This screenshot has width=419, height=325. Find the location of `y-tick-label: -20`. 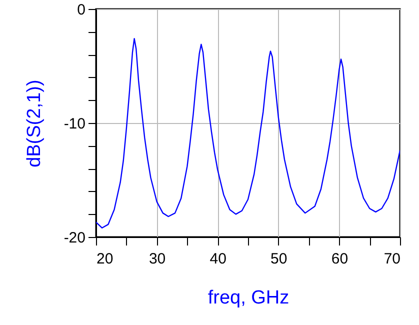

y-tick-label: -20 is located at coordinates (75, 238).